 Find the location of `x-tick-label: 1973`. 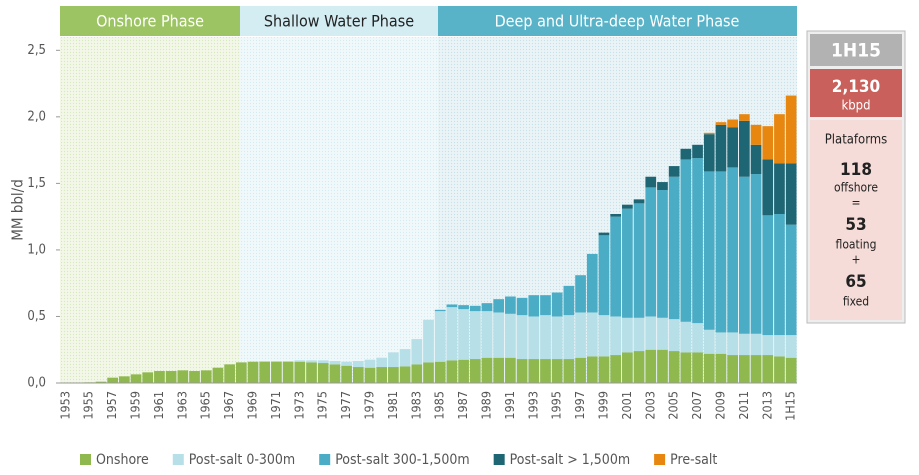

x-tick-label: 1973 is located at coordinates (298, 405).